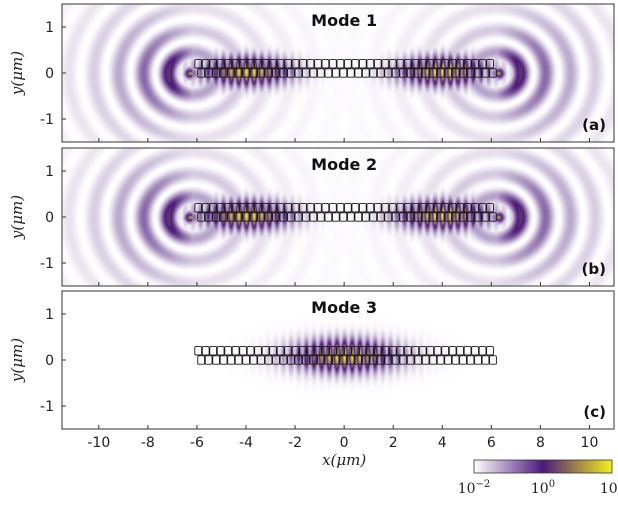 The height and width of the screenshot is (505, 618). What do you see at coordinates (197, 443) in the screenshot?
I see `x-tick-label: -6` at bounding box center [197, 443].